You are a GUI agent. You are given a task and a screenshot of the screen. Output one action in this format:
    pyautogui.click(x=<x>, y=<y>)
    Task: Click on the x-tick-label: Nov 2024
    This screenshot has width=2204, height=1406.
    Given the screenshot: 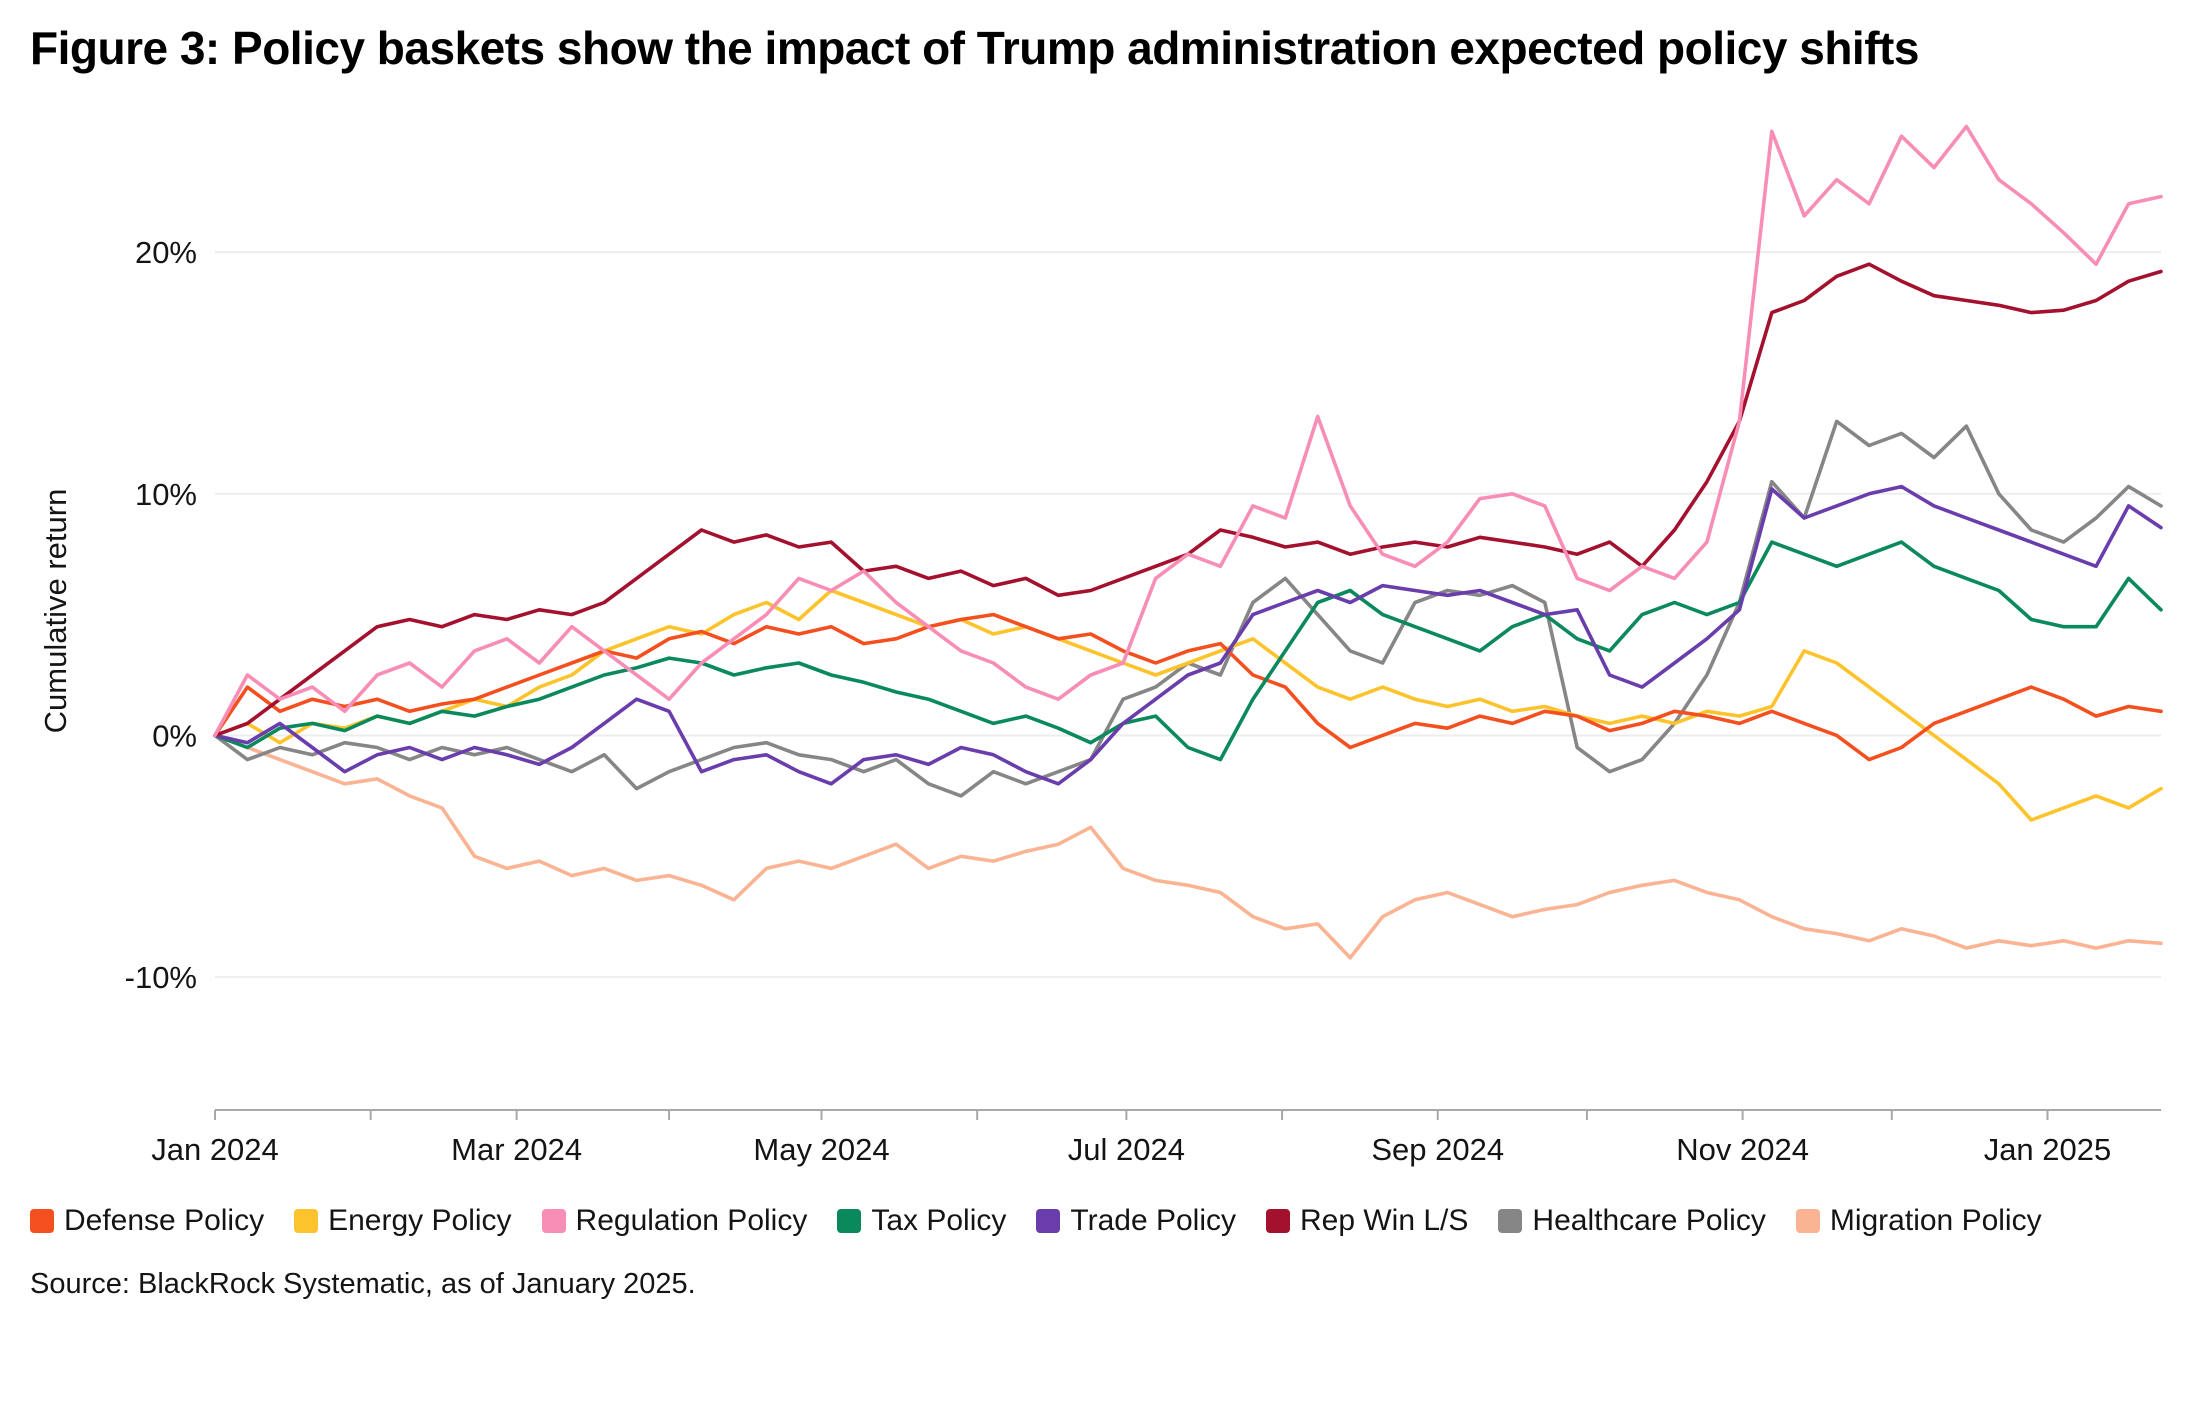 What is the action you would take?
    pyautogui.click(x=1742, y=1149)
    